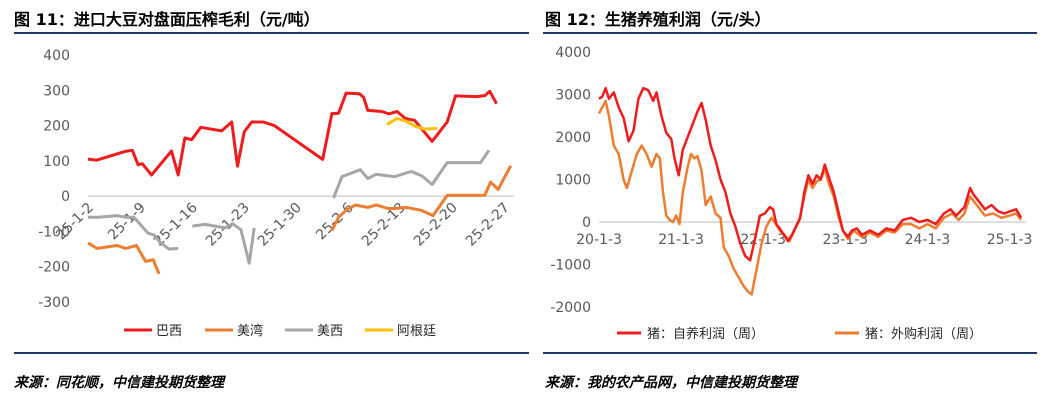 Image resolution: width=1051 pixels, height=404 pixels. Describe the element at coordinates (54, 268) in the screenshot. I see `y-tick-label: -200` at that location.